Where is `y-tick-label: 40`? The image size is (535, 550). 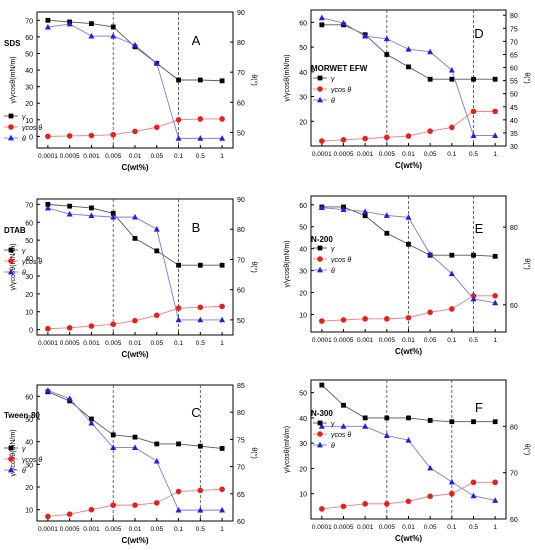
y-tick-label: 40 is located at coordinates (29, 259).